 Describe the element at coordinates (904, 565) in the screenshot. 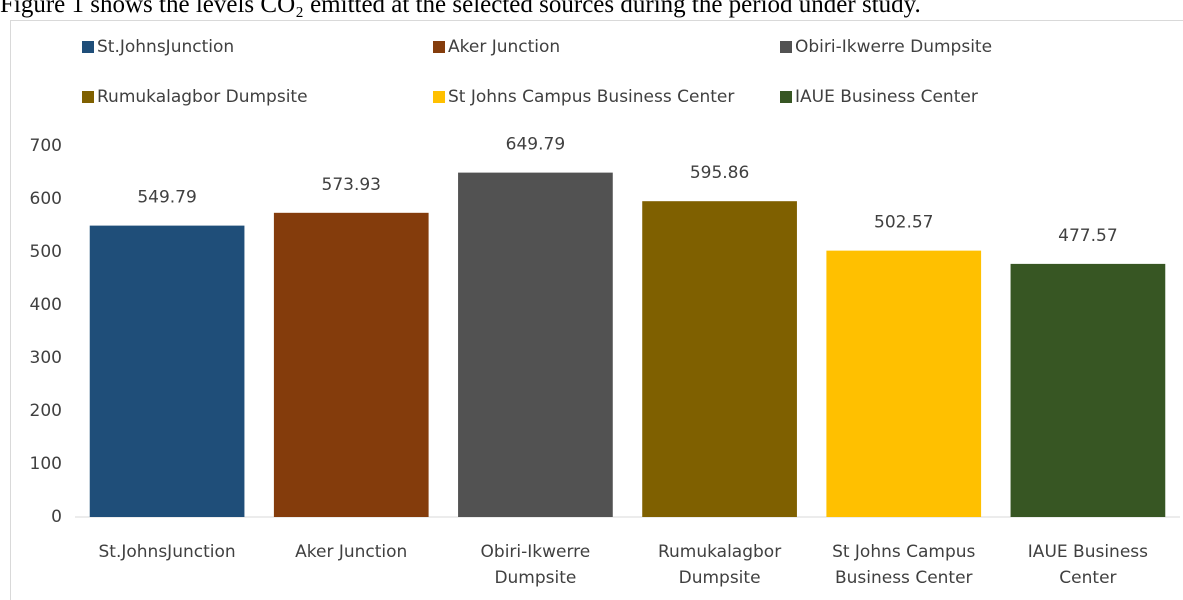

I see `x-tick-label: St Johns Campus Business Center` at that location.